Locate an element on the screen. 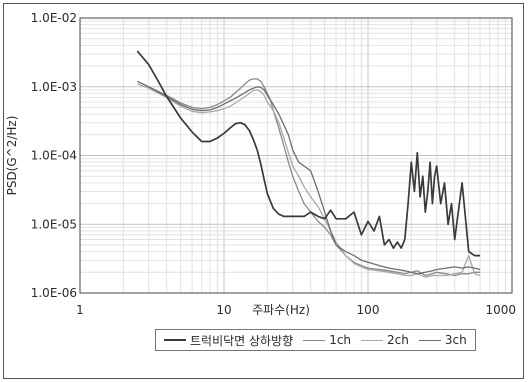 The height and width of the screenshot is (382, 529). x-axis-label: 주파수(Hz) is located at coordinates (281, 310).